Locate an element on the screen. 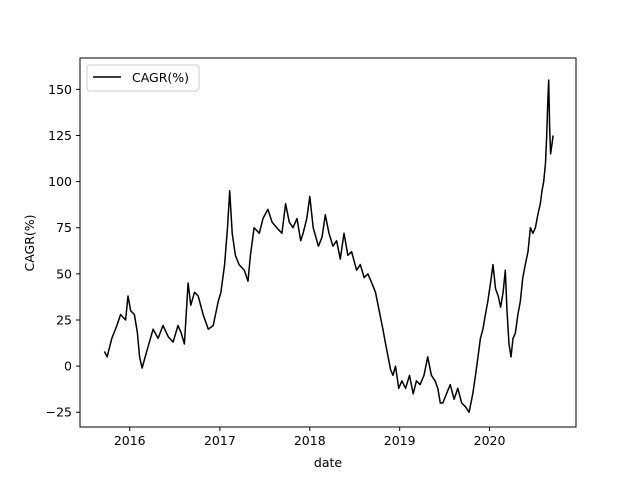  x-axis-ticks: 2016 2017 2018 2019 2020 is located at coordinates (310, 437).